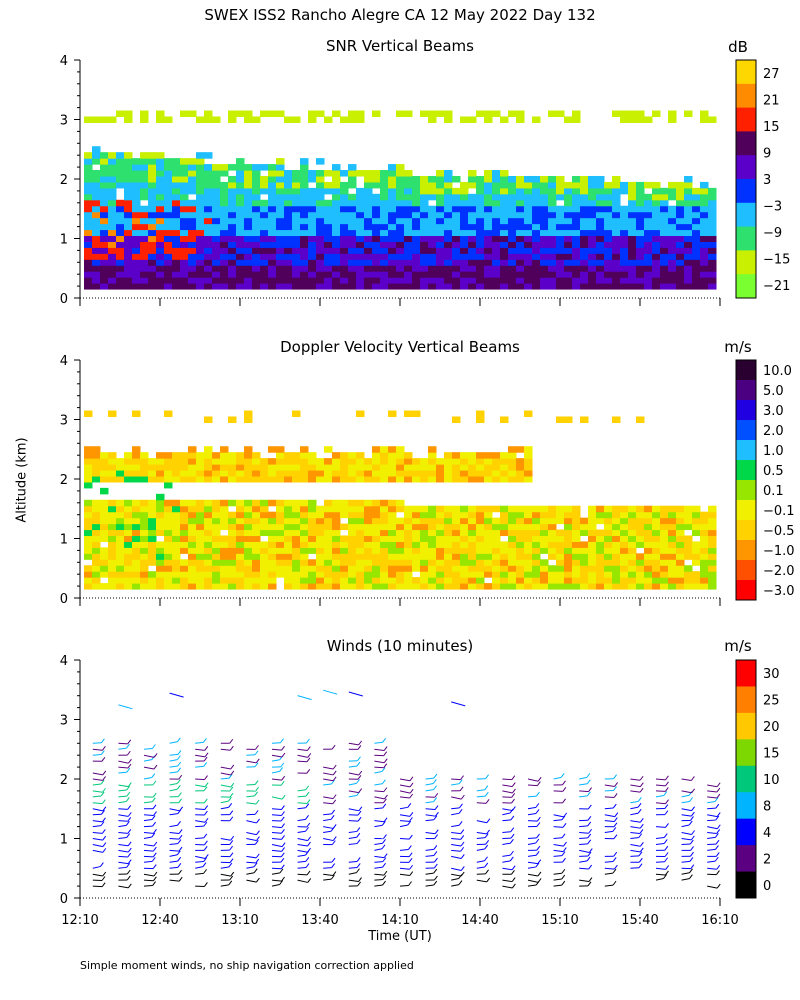  Describe the element at coordinates (779, 531) in the screenshot. I see `colorbar-label: −0.5` at that location.